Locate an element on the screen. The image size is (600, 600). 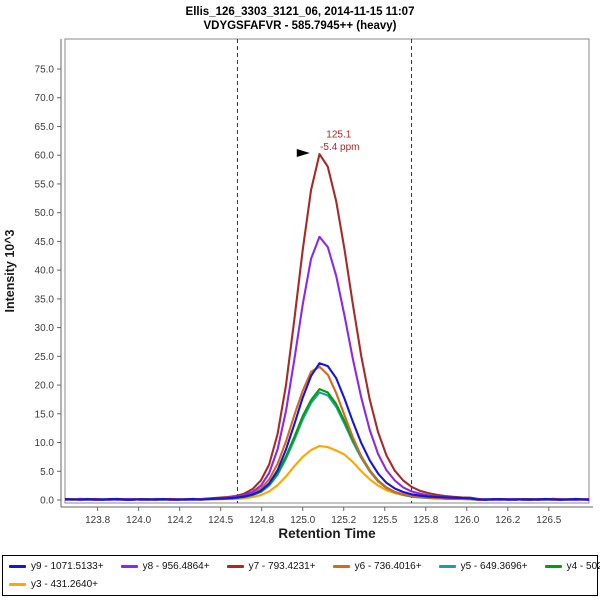
legend-label: y7 - 793.4231+ is located at coordinates (282, 567).